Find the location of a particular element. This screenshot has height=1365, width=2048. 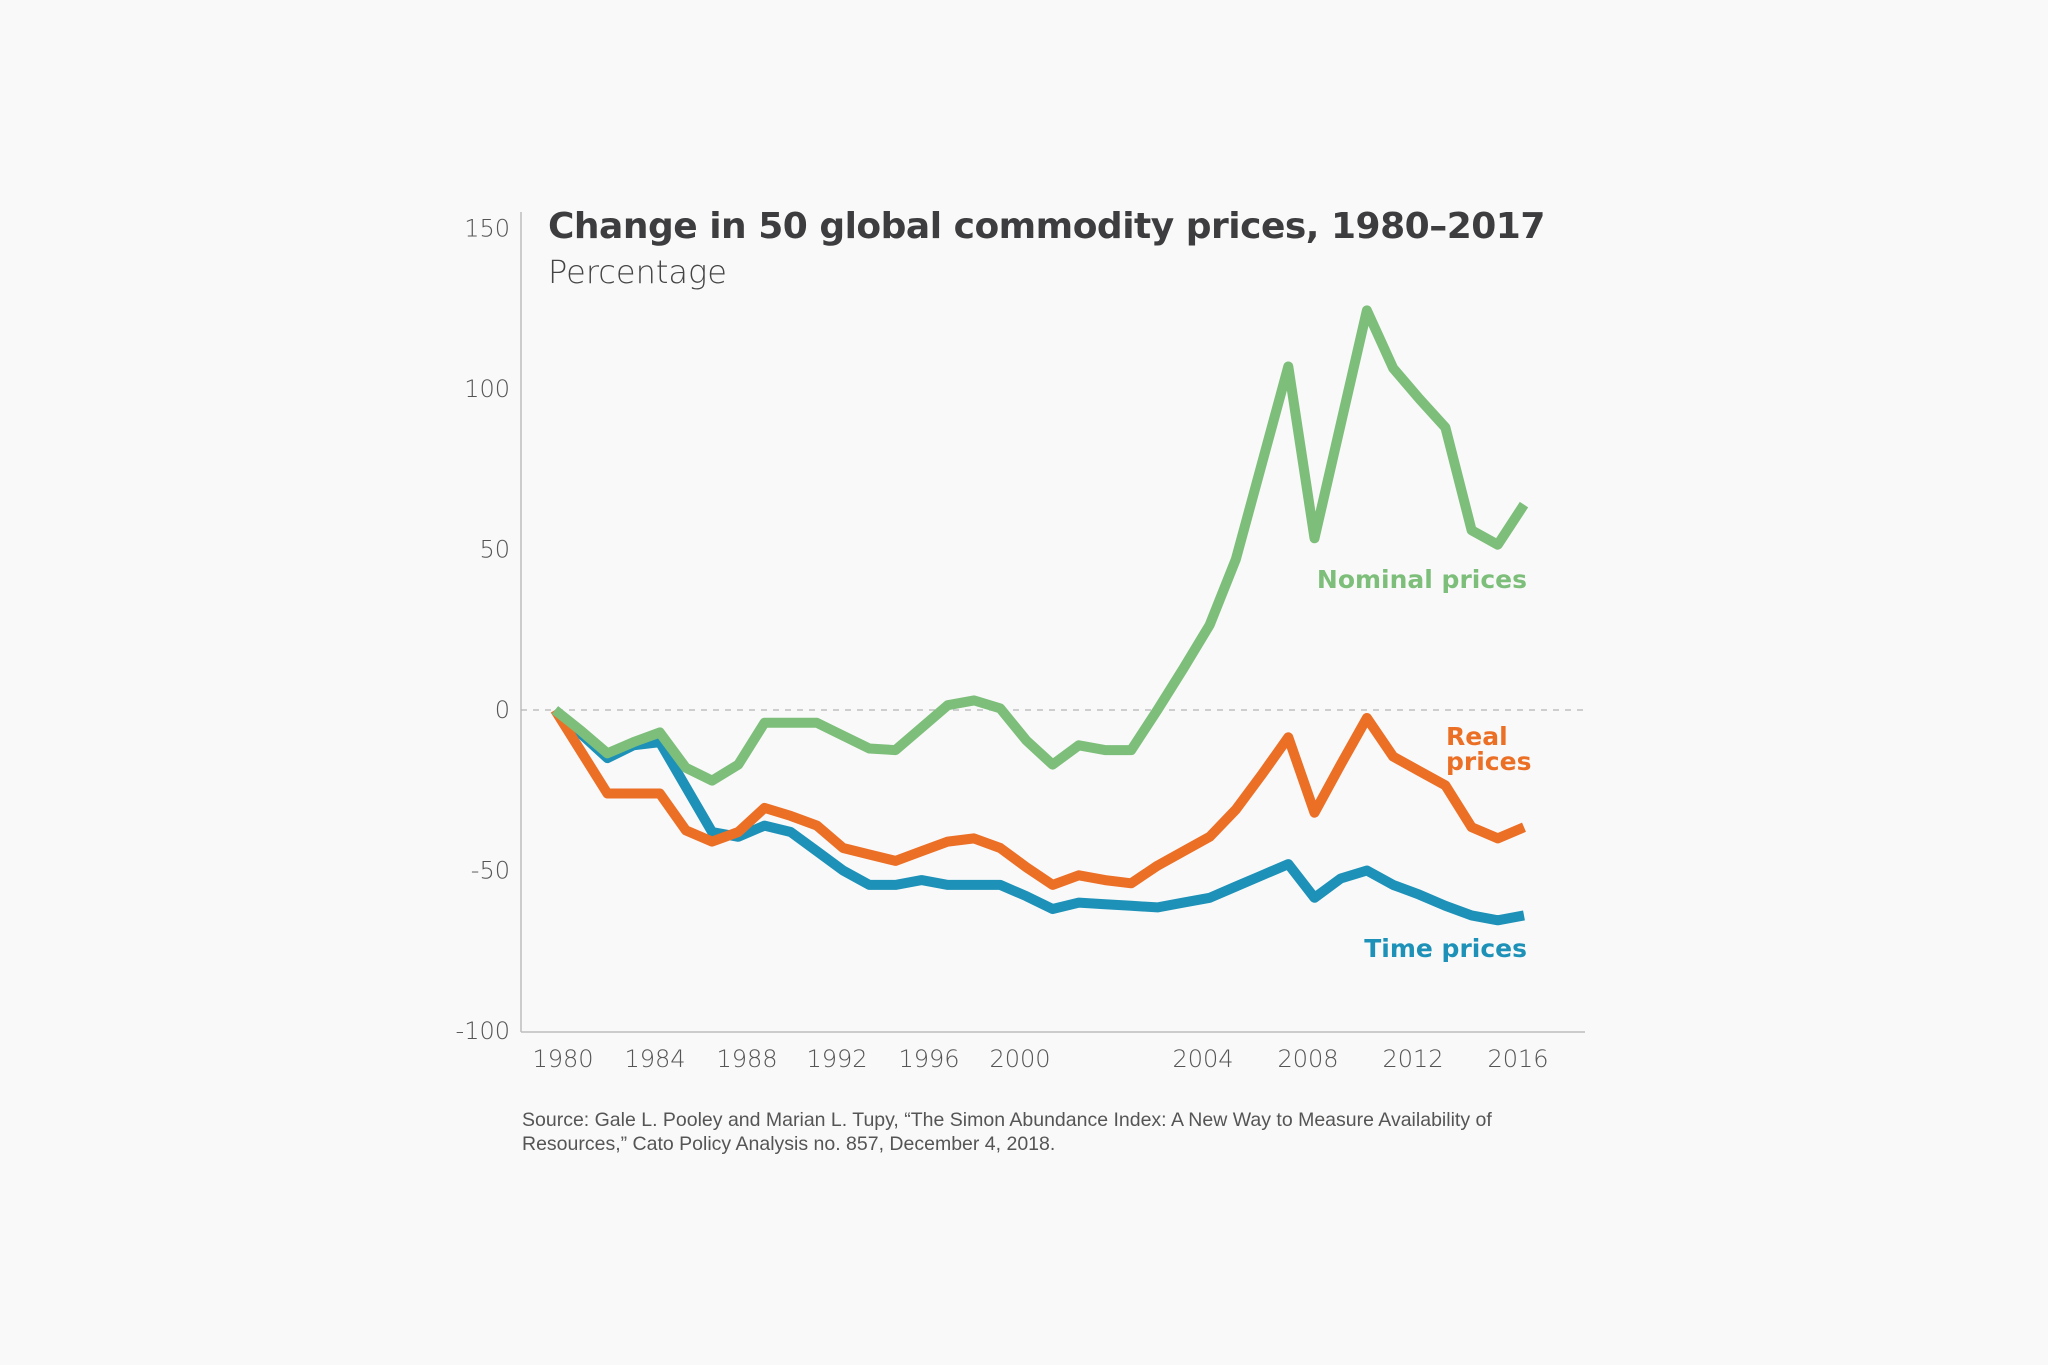

series-line-time-prices is located at coordinates (1038, 816).